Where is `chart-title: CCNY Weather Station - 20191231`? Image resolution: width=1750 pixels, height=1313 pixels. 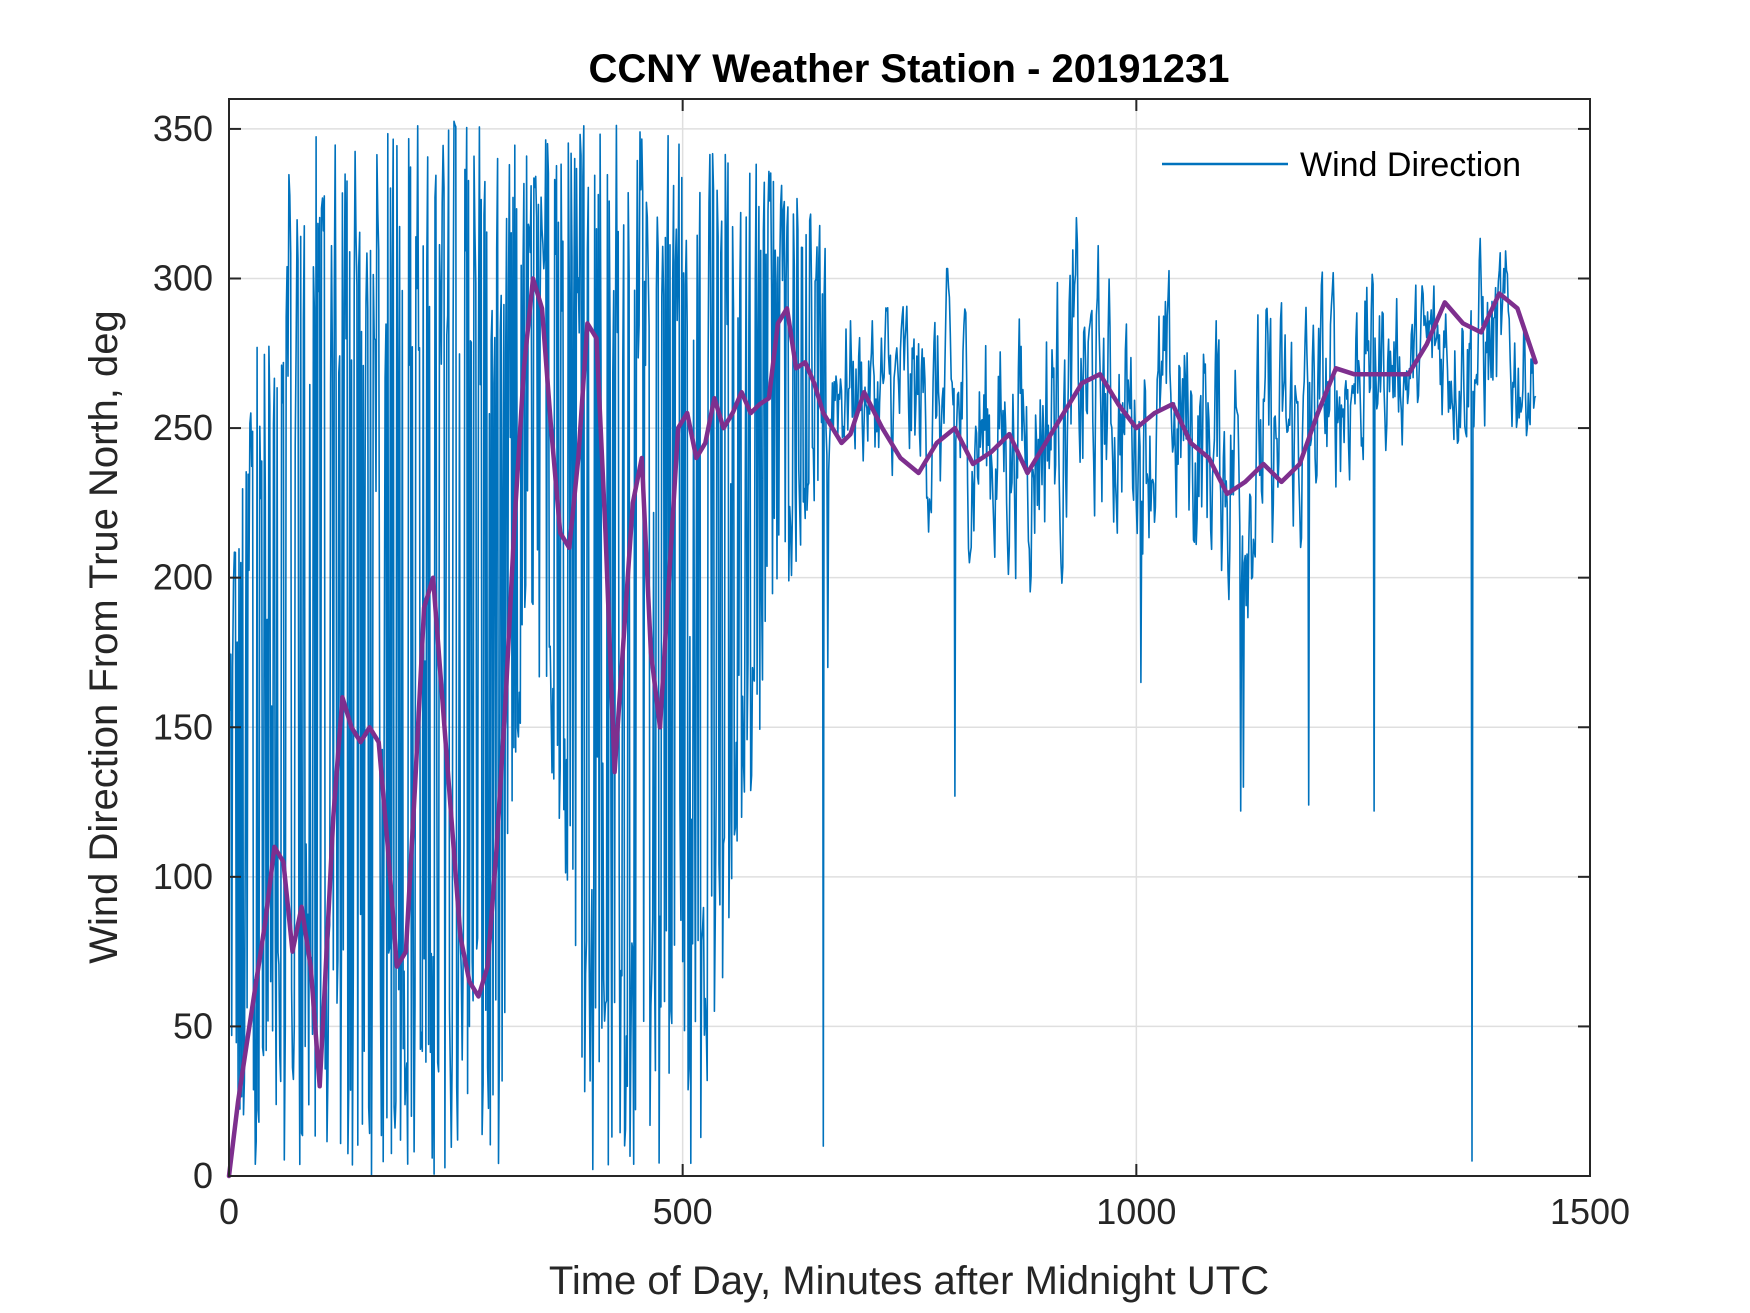 chart-title: CCNY Weather Station - 20191231 is located at coordinates (909, 69).